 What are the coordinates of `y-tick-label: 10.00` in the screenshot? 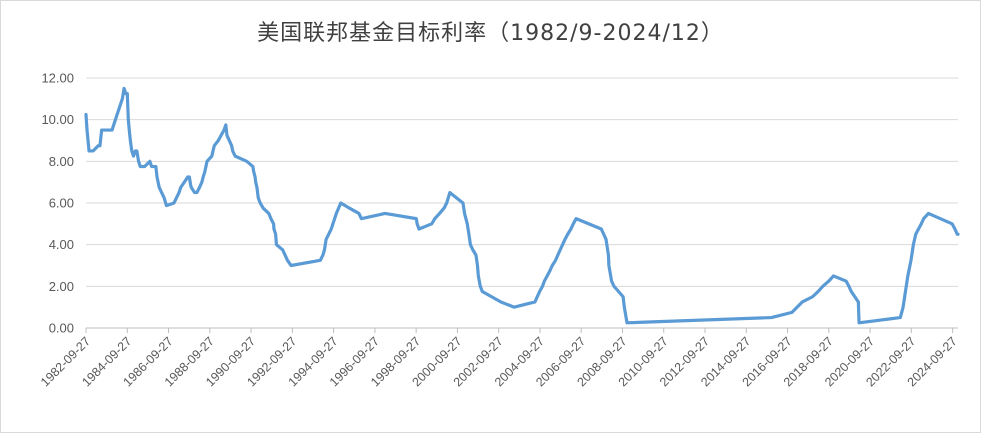 It's located at (57, 119).